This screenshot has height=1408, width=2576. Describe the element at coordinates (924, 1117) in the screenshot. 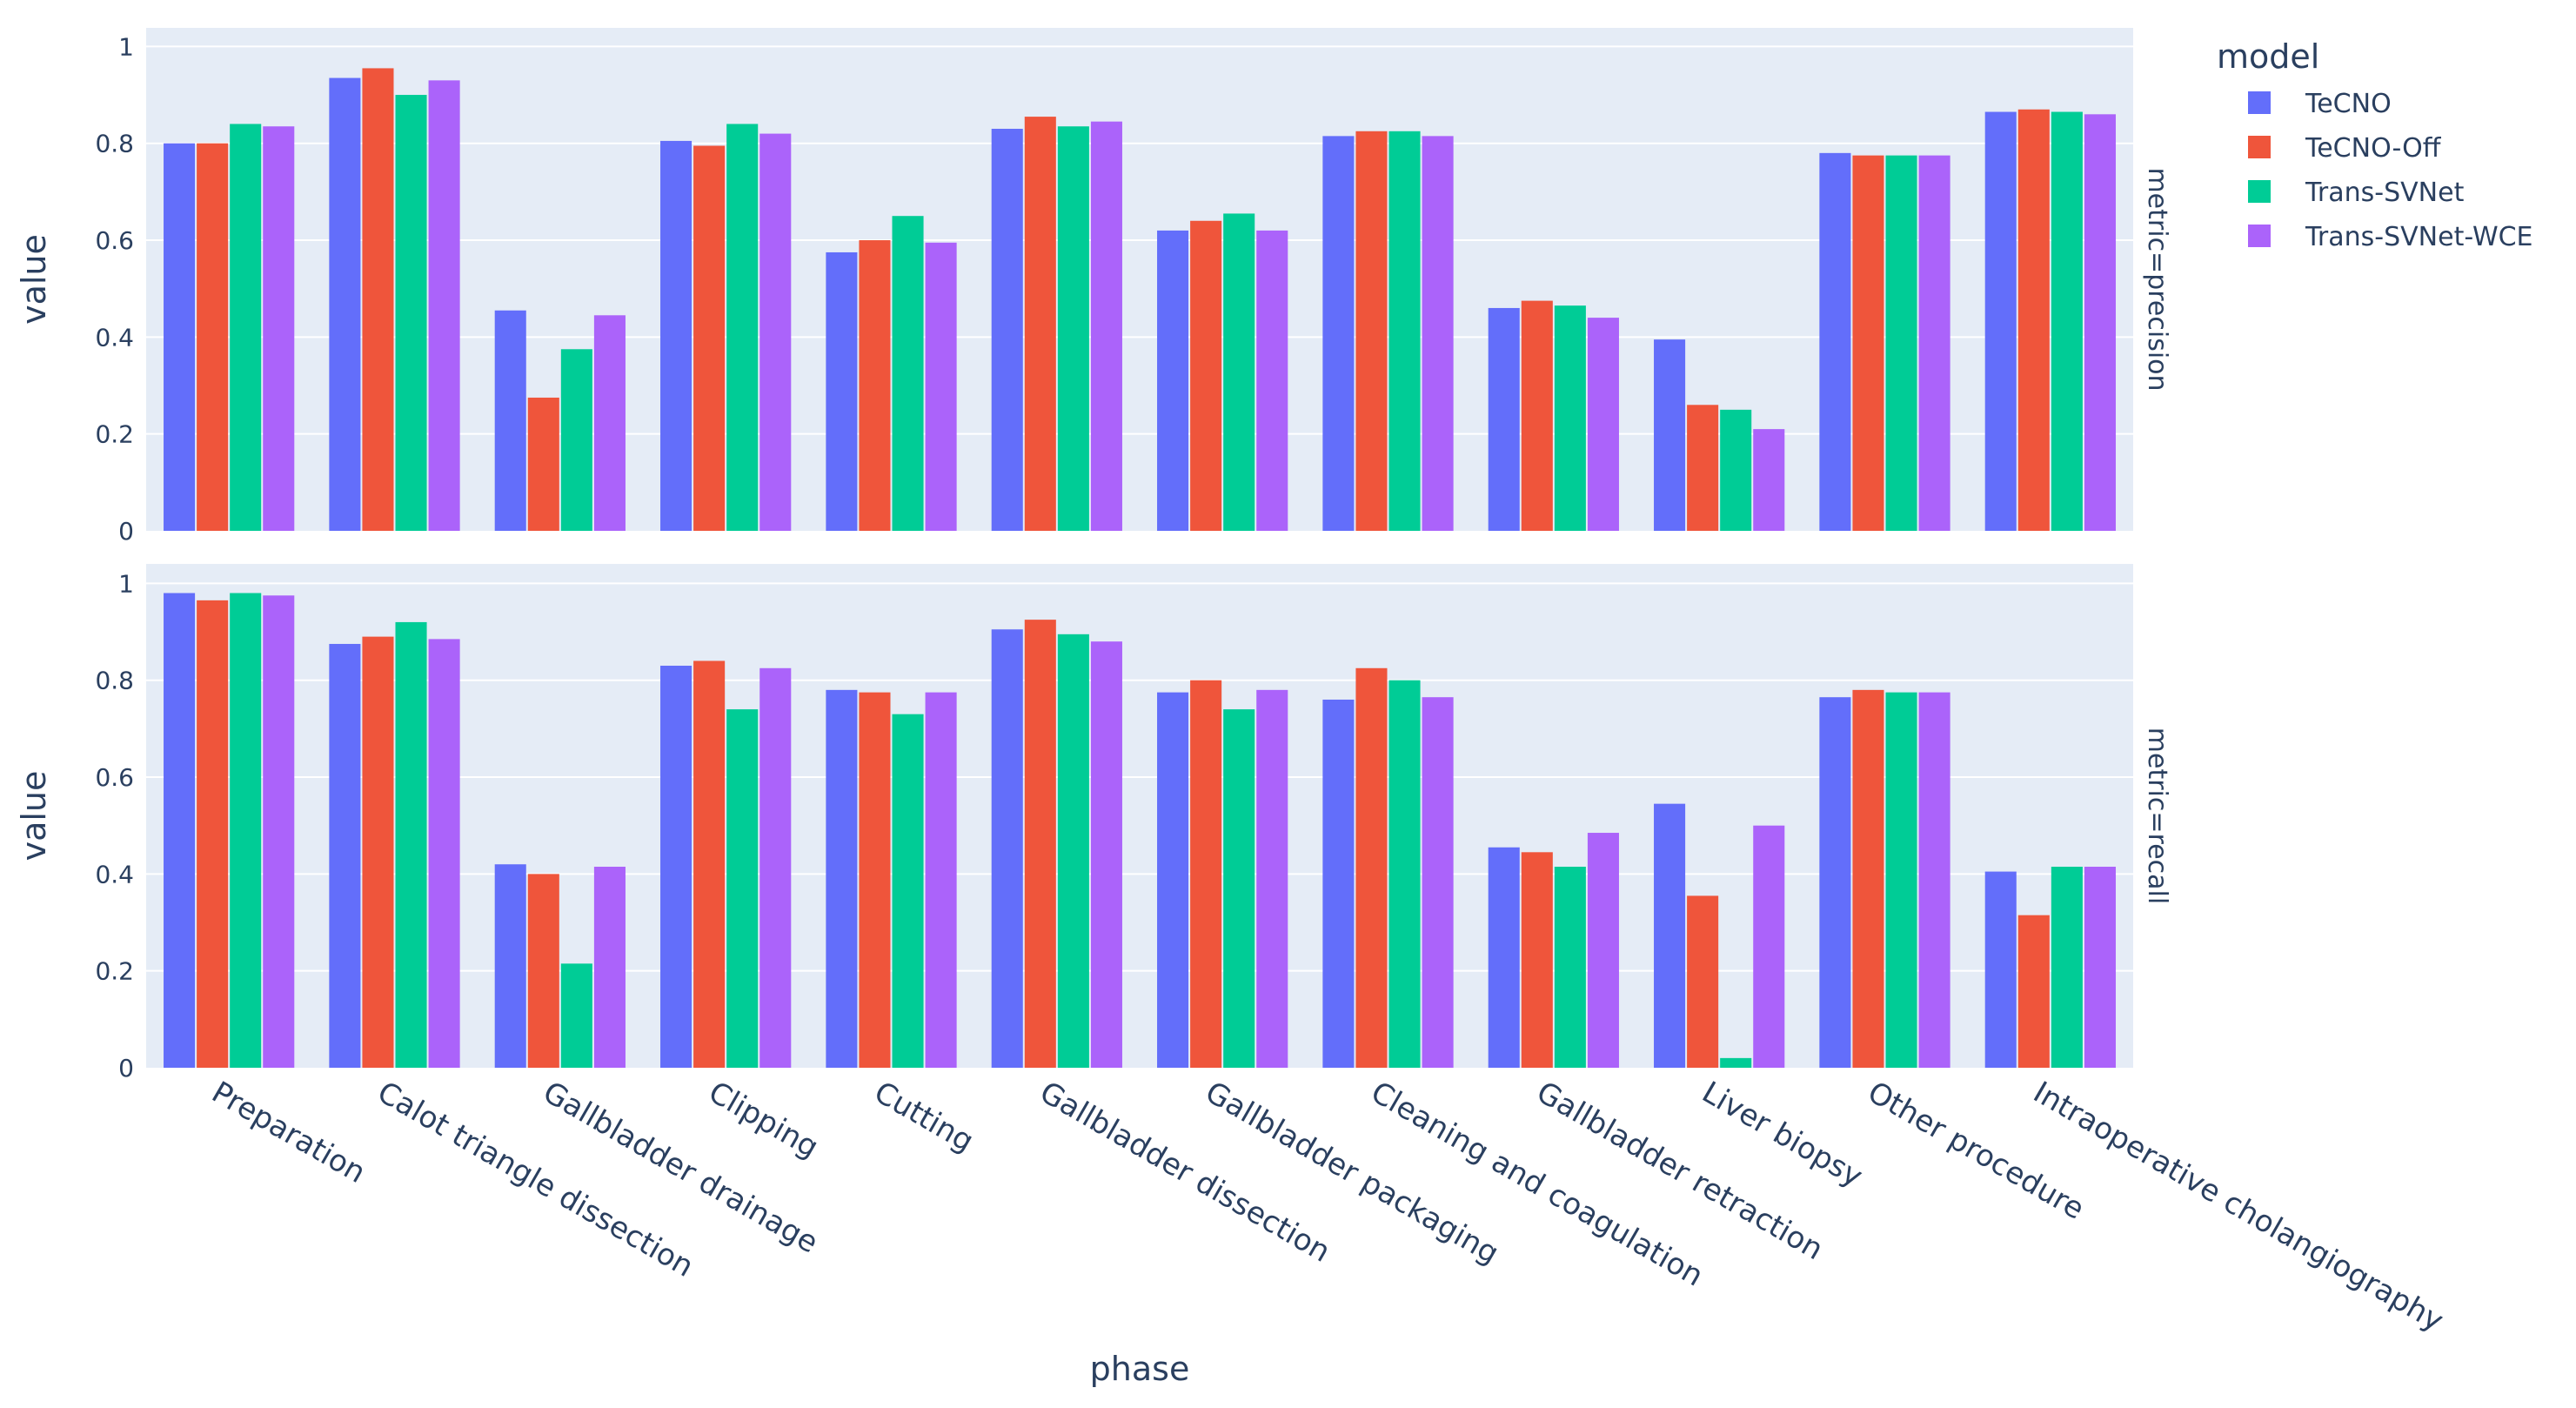

I see `x-tick-label: Cutting` at that location.